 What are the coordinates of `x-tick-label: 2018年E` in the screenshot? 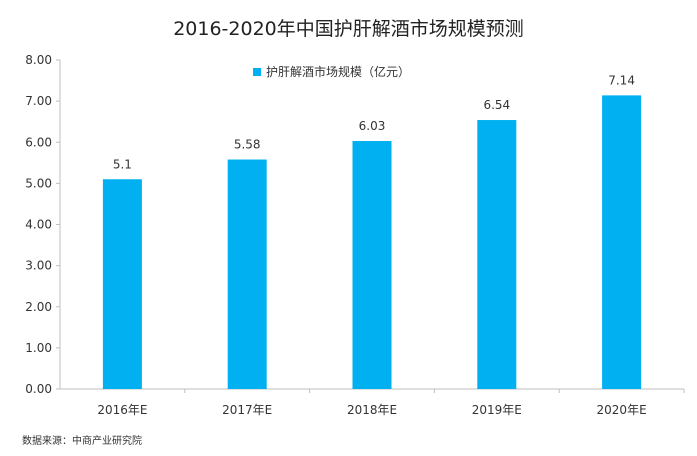 It's located at (372, 410).